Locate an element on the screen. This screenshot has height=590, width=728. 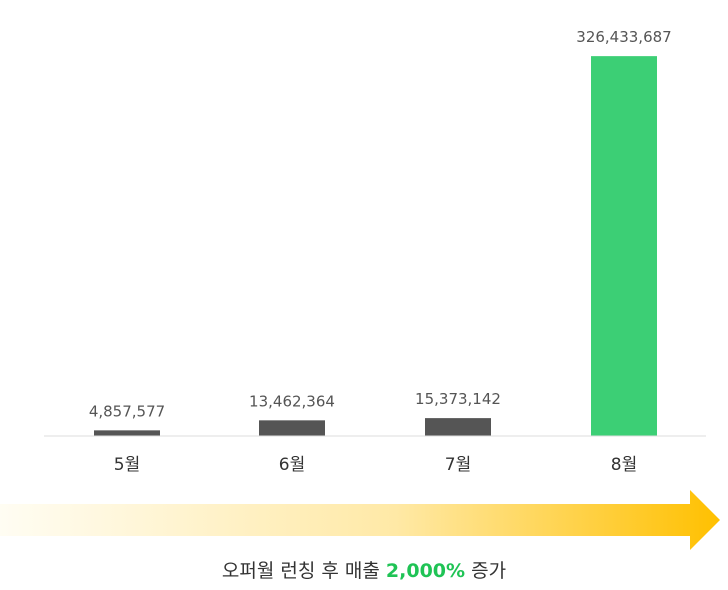
value-label-3: 15,373,142 is located at coordinates (458, 399).